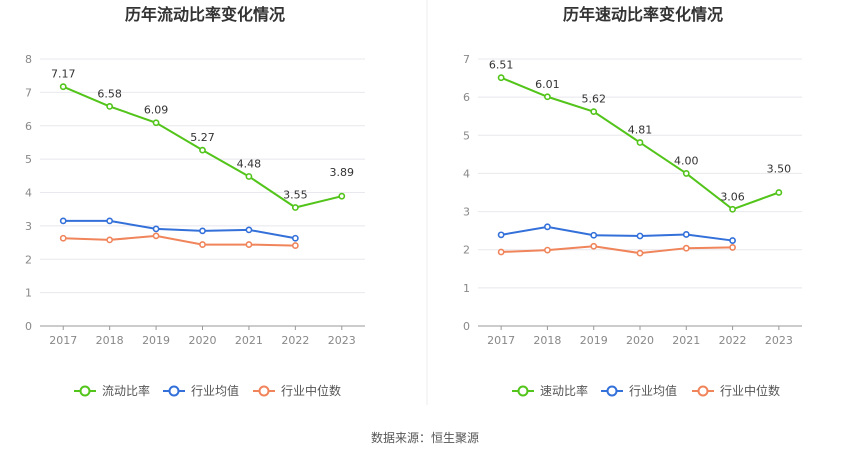 Image resolution: width=850 pixels, height=458 pixels. Describe the element at coordinates (342, 340) in the screenshot. I see `x-tick-label: 2023` at that location.